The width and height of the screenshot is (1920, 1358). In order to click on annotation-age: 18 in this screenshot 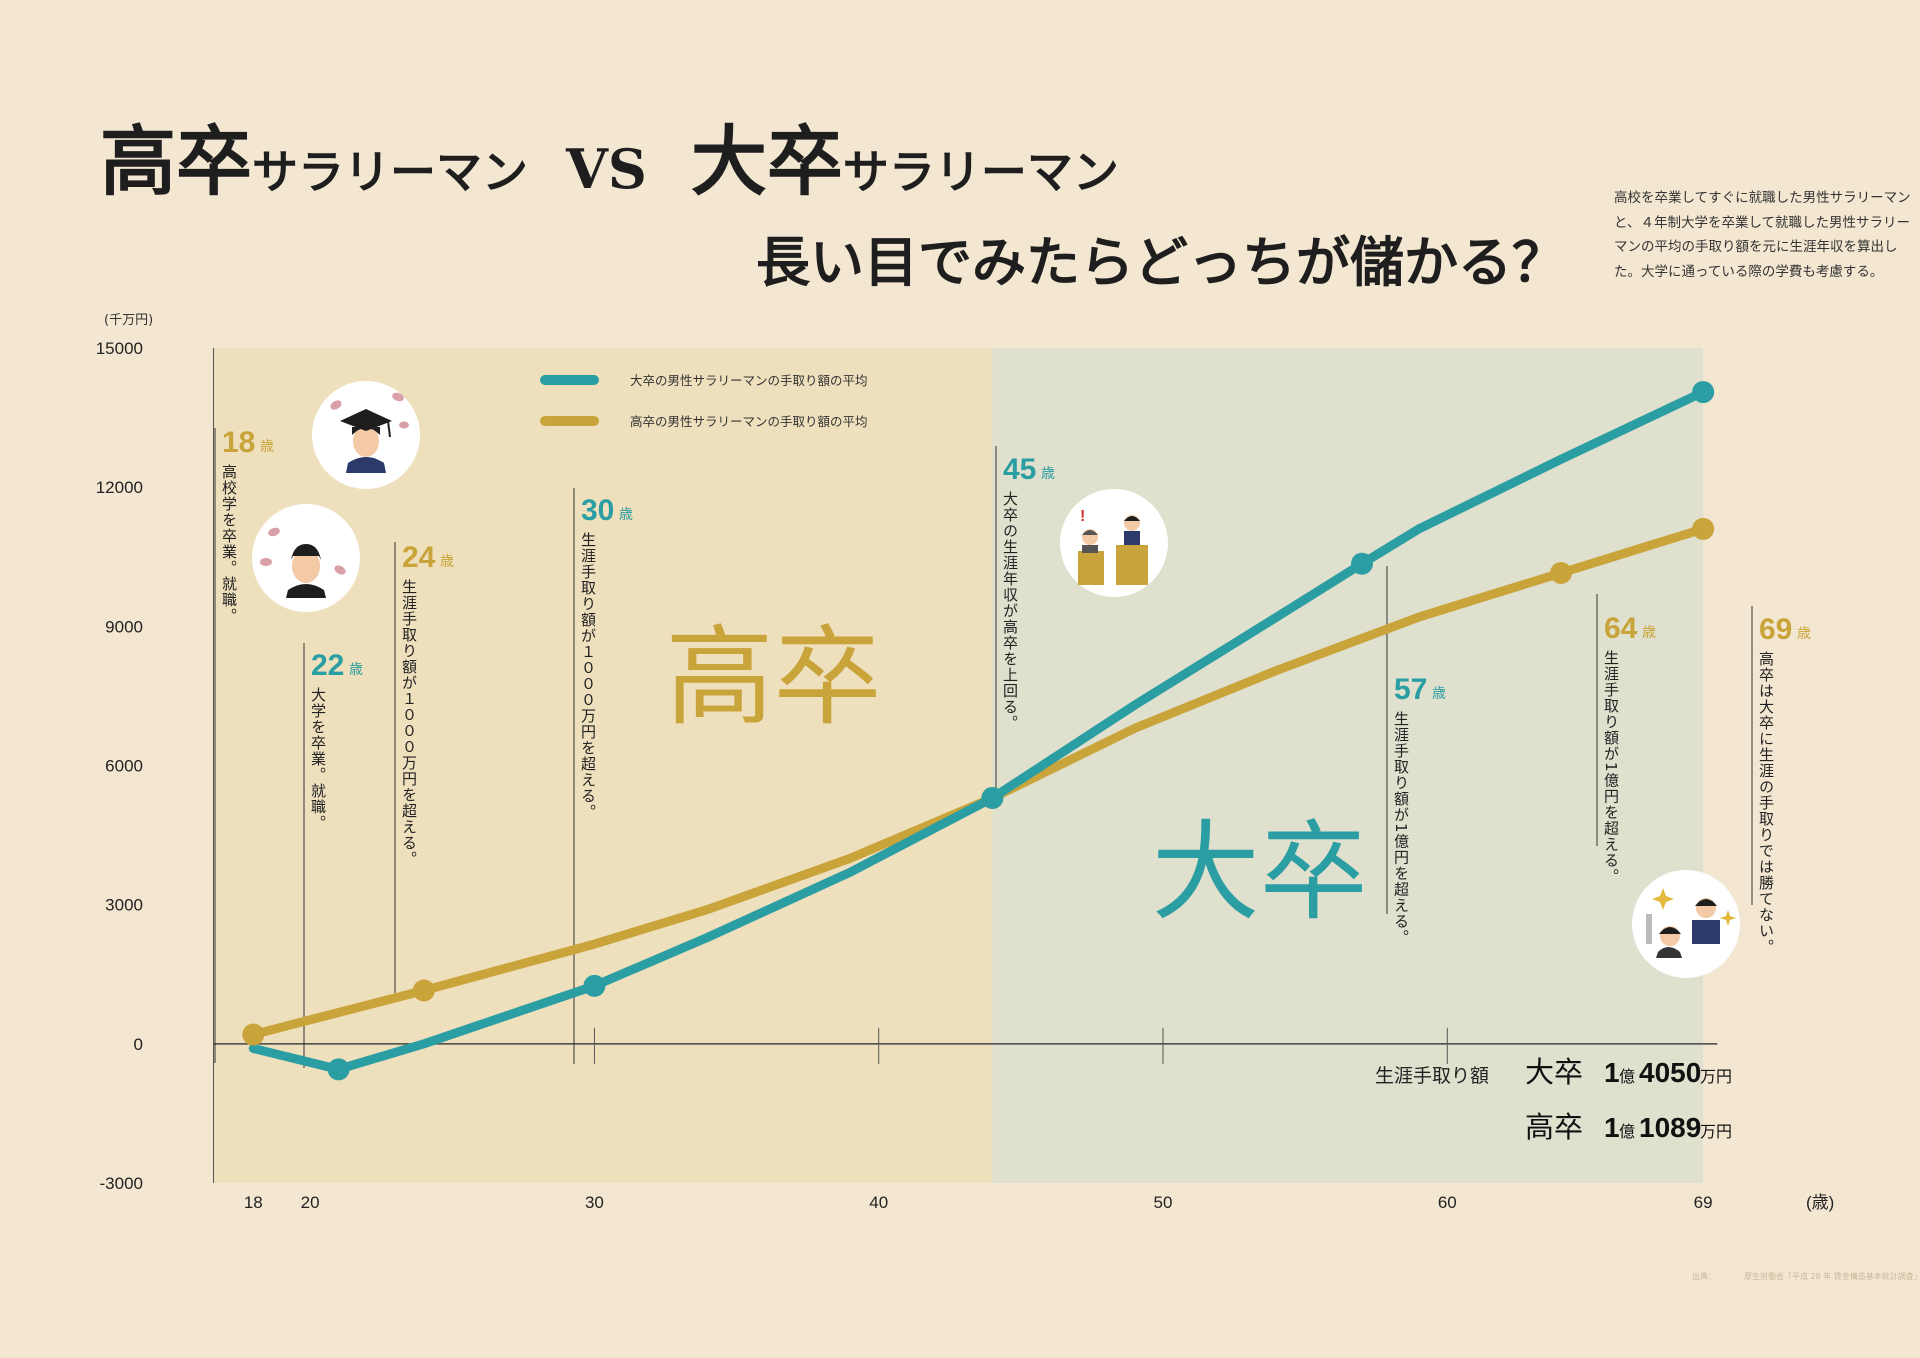, I will do `click(238, 442)`.